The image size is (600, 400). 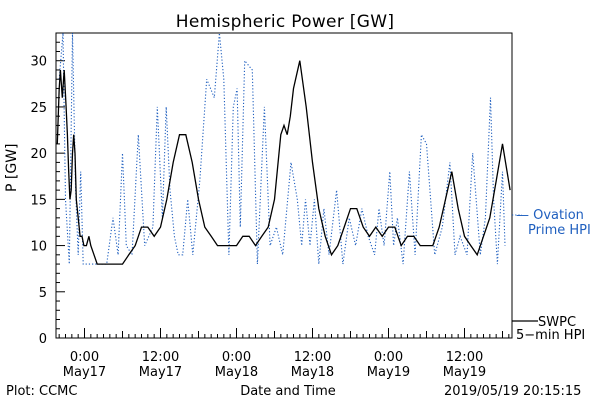 I want to click on y-tick-label: 30, so click(x=38, y=62).